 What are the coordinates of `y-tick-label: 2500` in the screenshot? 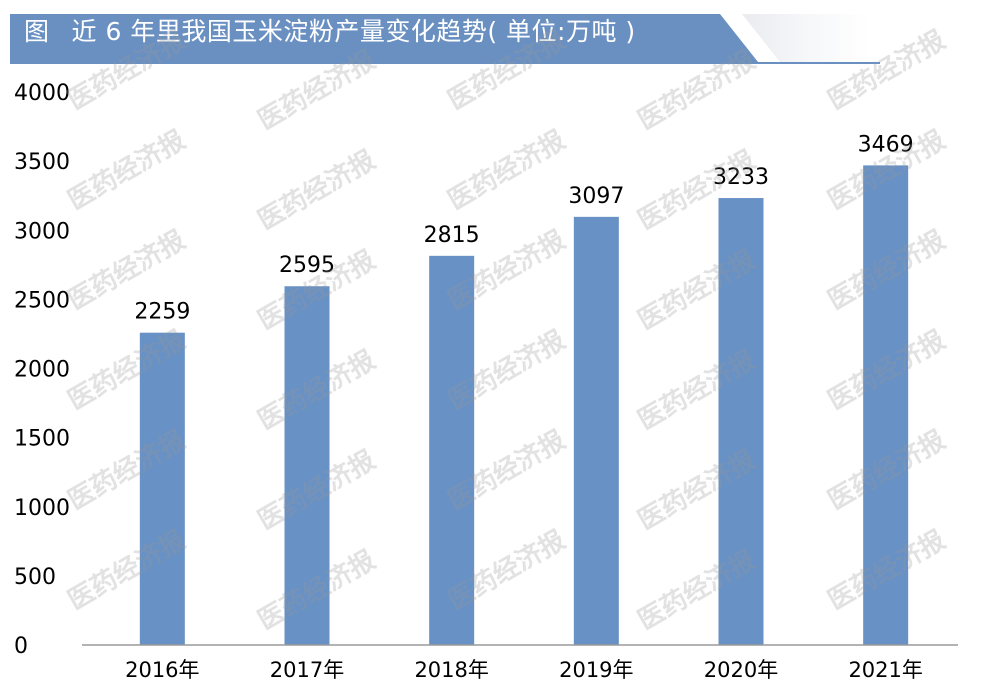 It's located at (42, 300).